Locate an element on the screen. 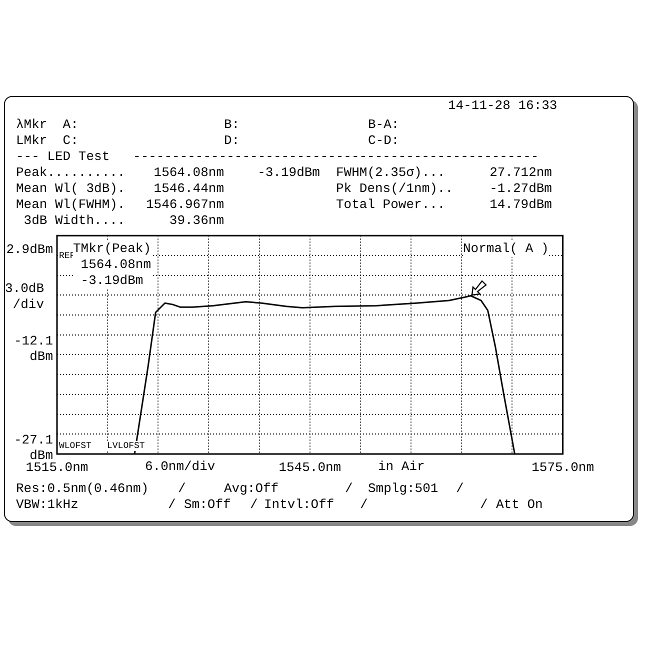 The image size is (650, 650). text: 1546.44nm is located at coordinates (189, 189).